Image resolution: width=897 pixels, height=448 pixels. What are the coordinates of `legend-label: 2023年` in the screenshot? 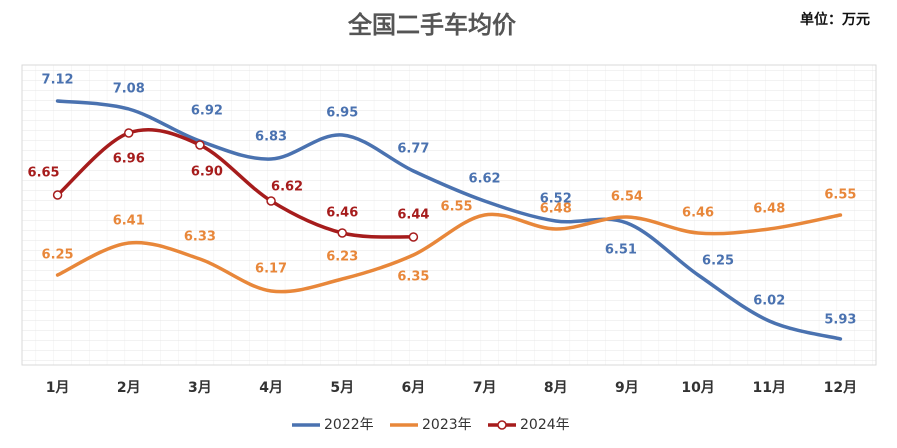 It's located at (447, 425).